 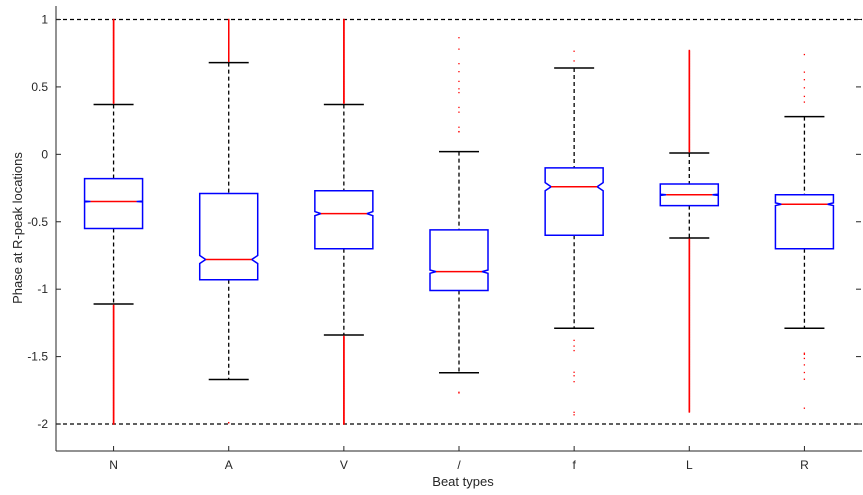 I want to click on box-n, so click(x=113, y=221).